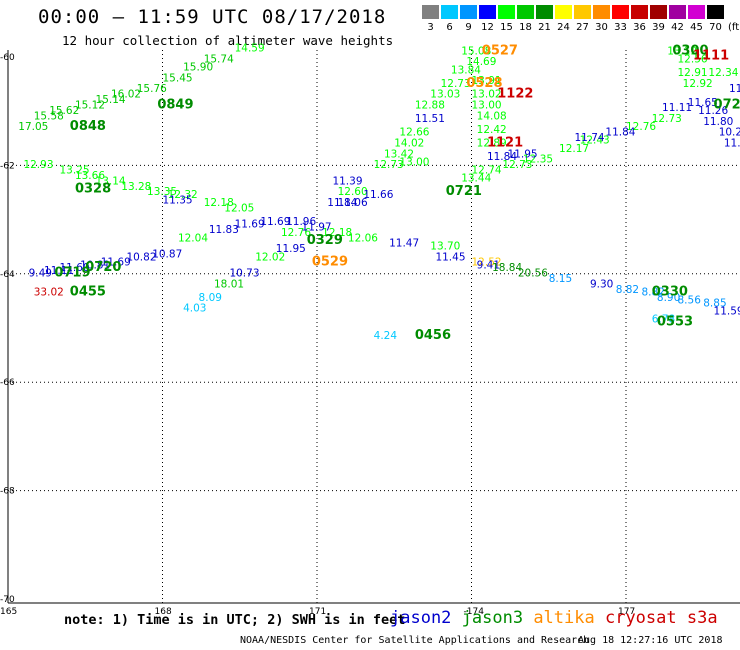  What do you see at coordinates (433, 335) in the screenshot?
I see `track-time-label: 0456` at bounding box center [433, 335].